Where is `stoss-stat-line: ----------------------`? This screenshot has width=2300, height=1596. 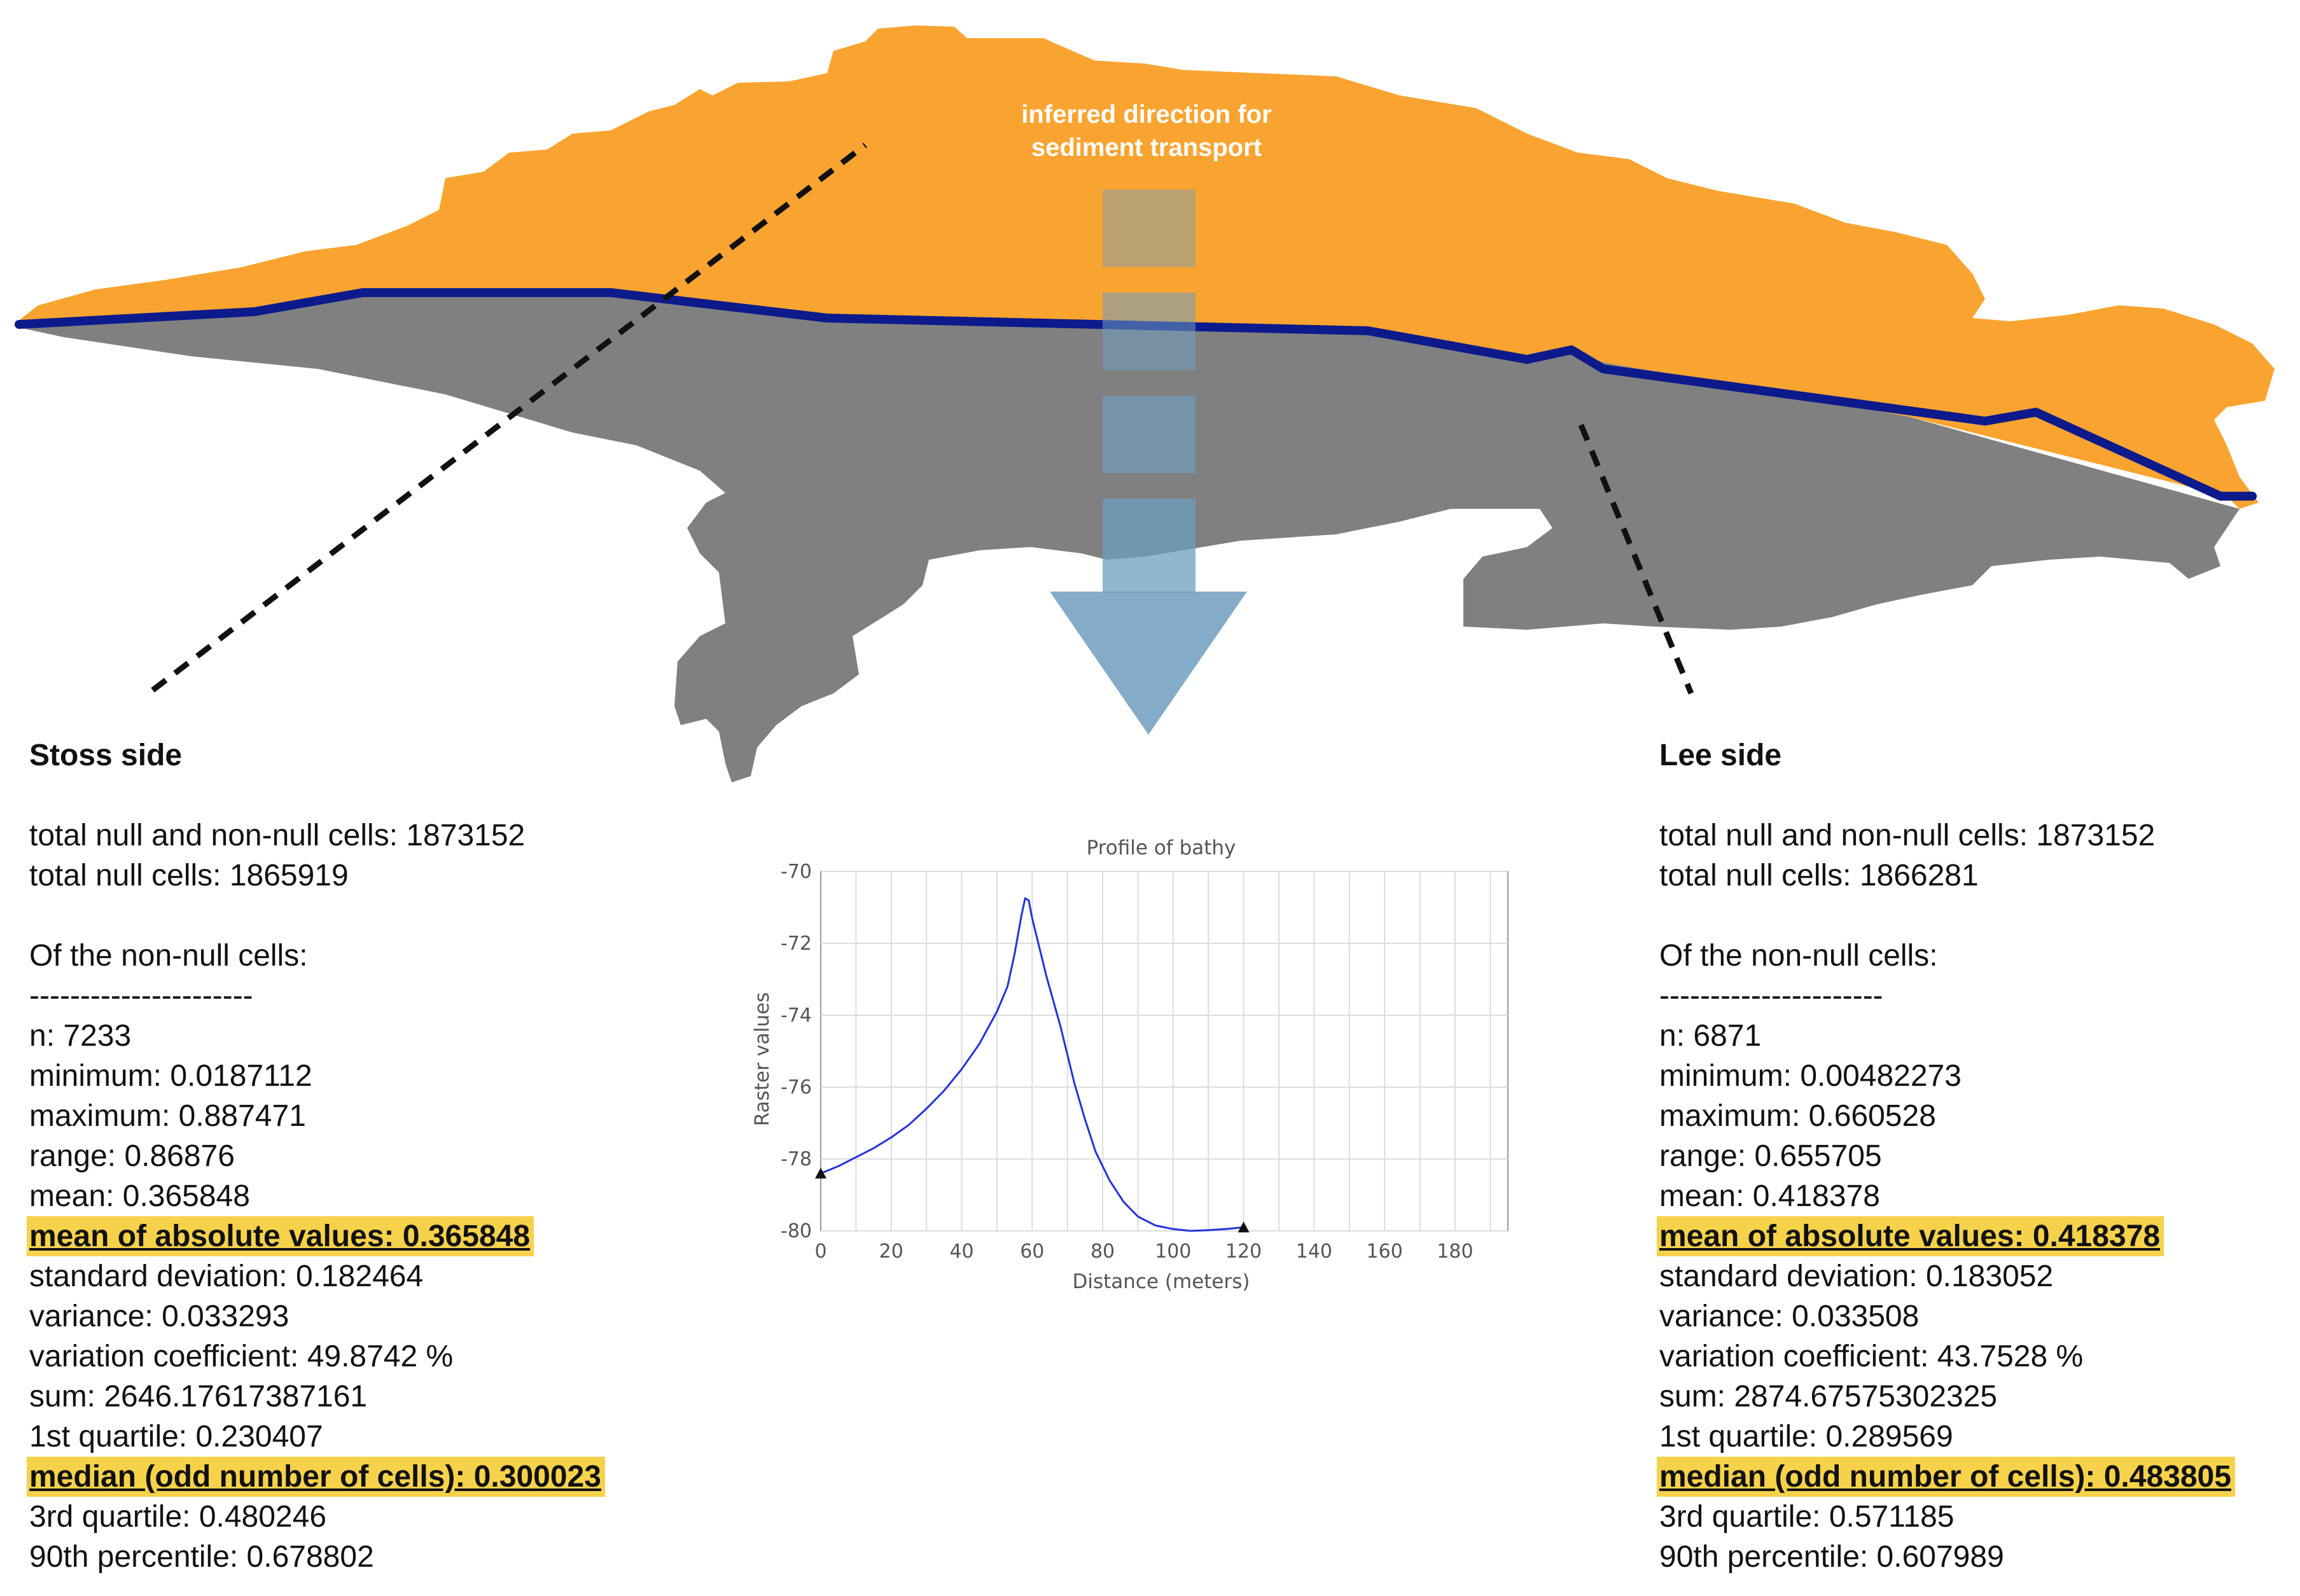
stoss-stat-line: ---------------------- is located at coordinates (141, 996).